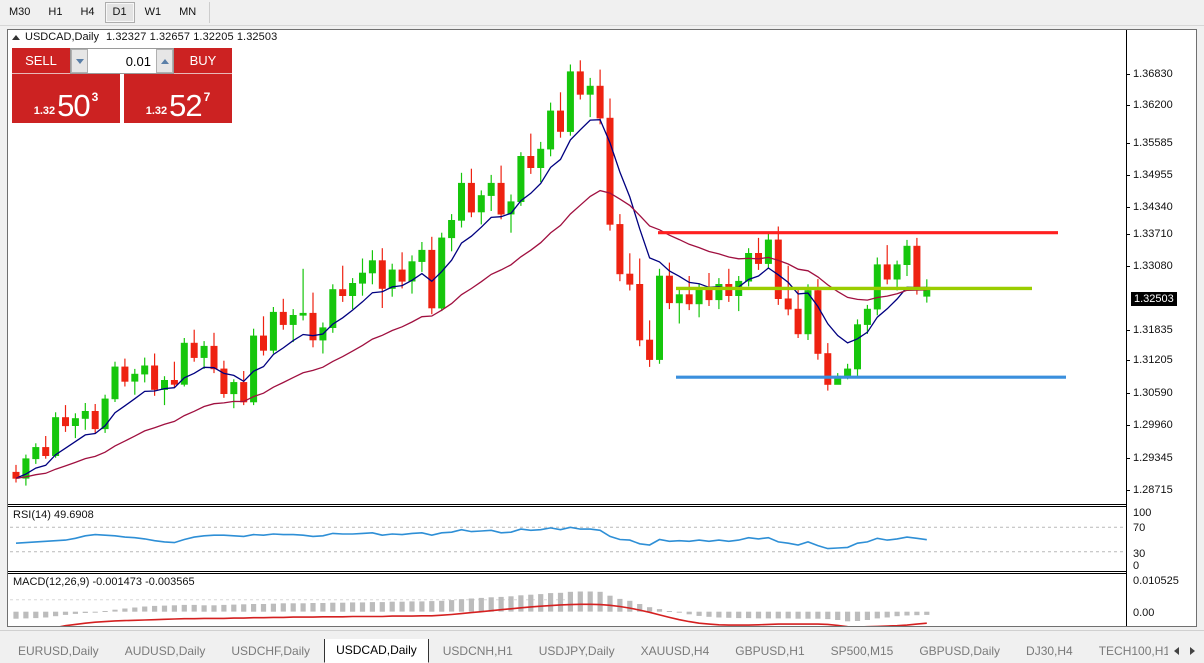 The height and width of the screenshot is (663, 1204). I want to click on arrow-right-icon, so click(1192, 651).